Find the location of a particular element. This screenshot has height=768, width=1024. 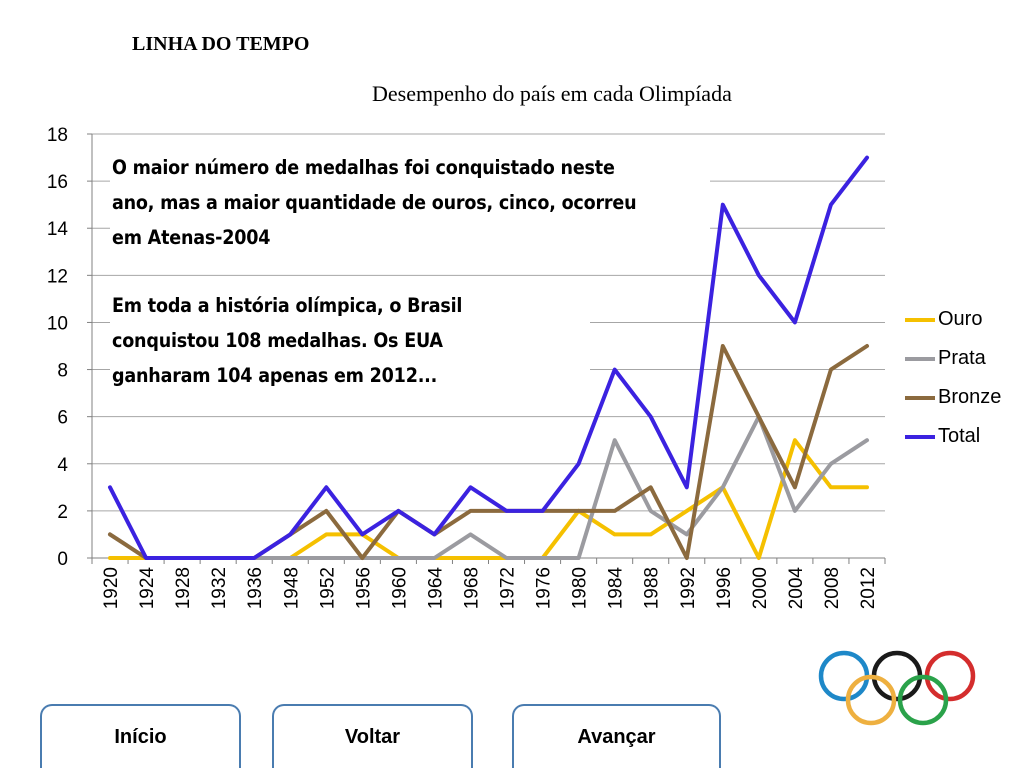

x-tick-label: 2008 is located at coordinates (832, 588).